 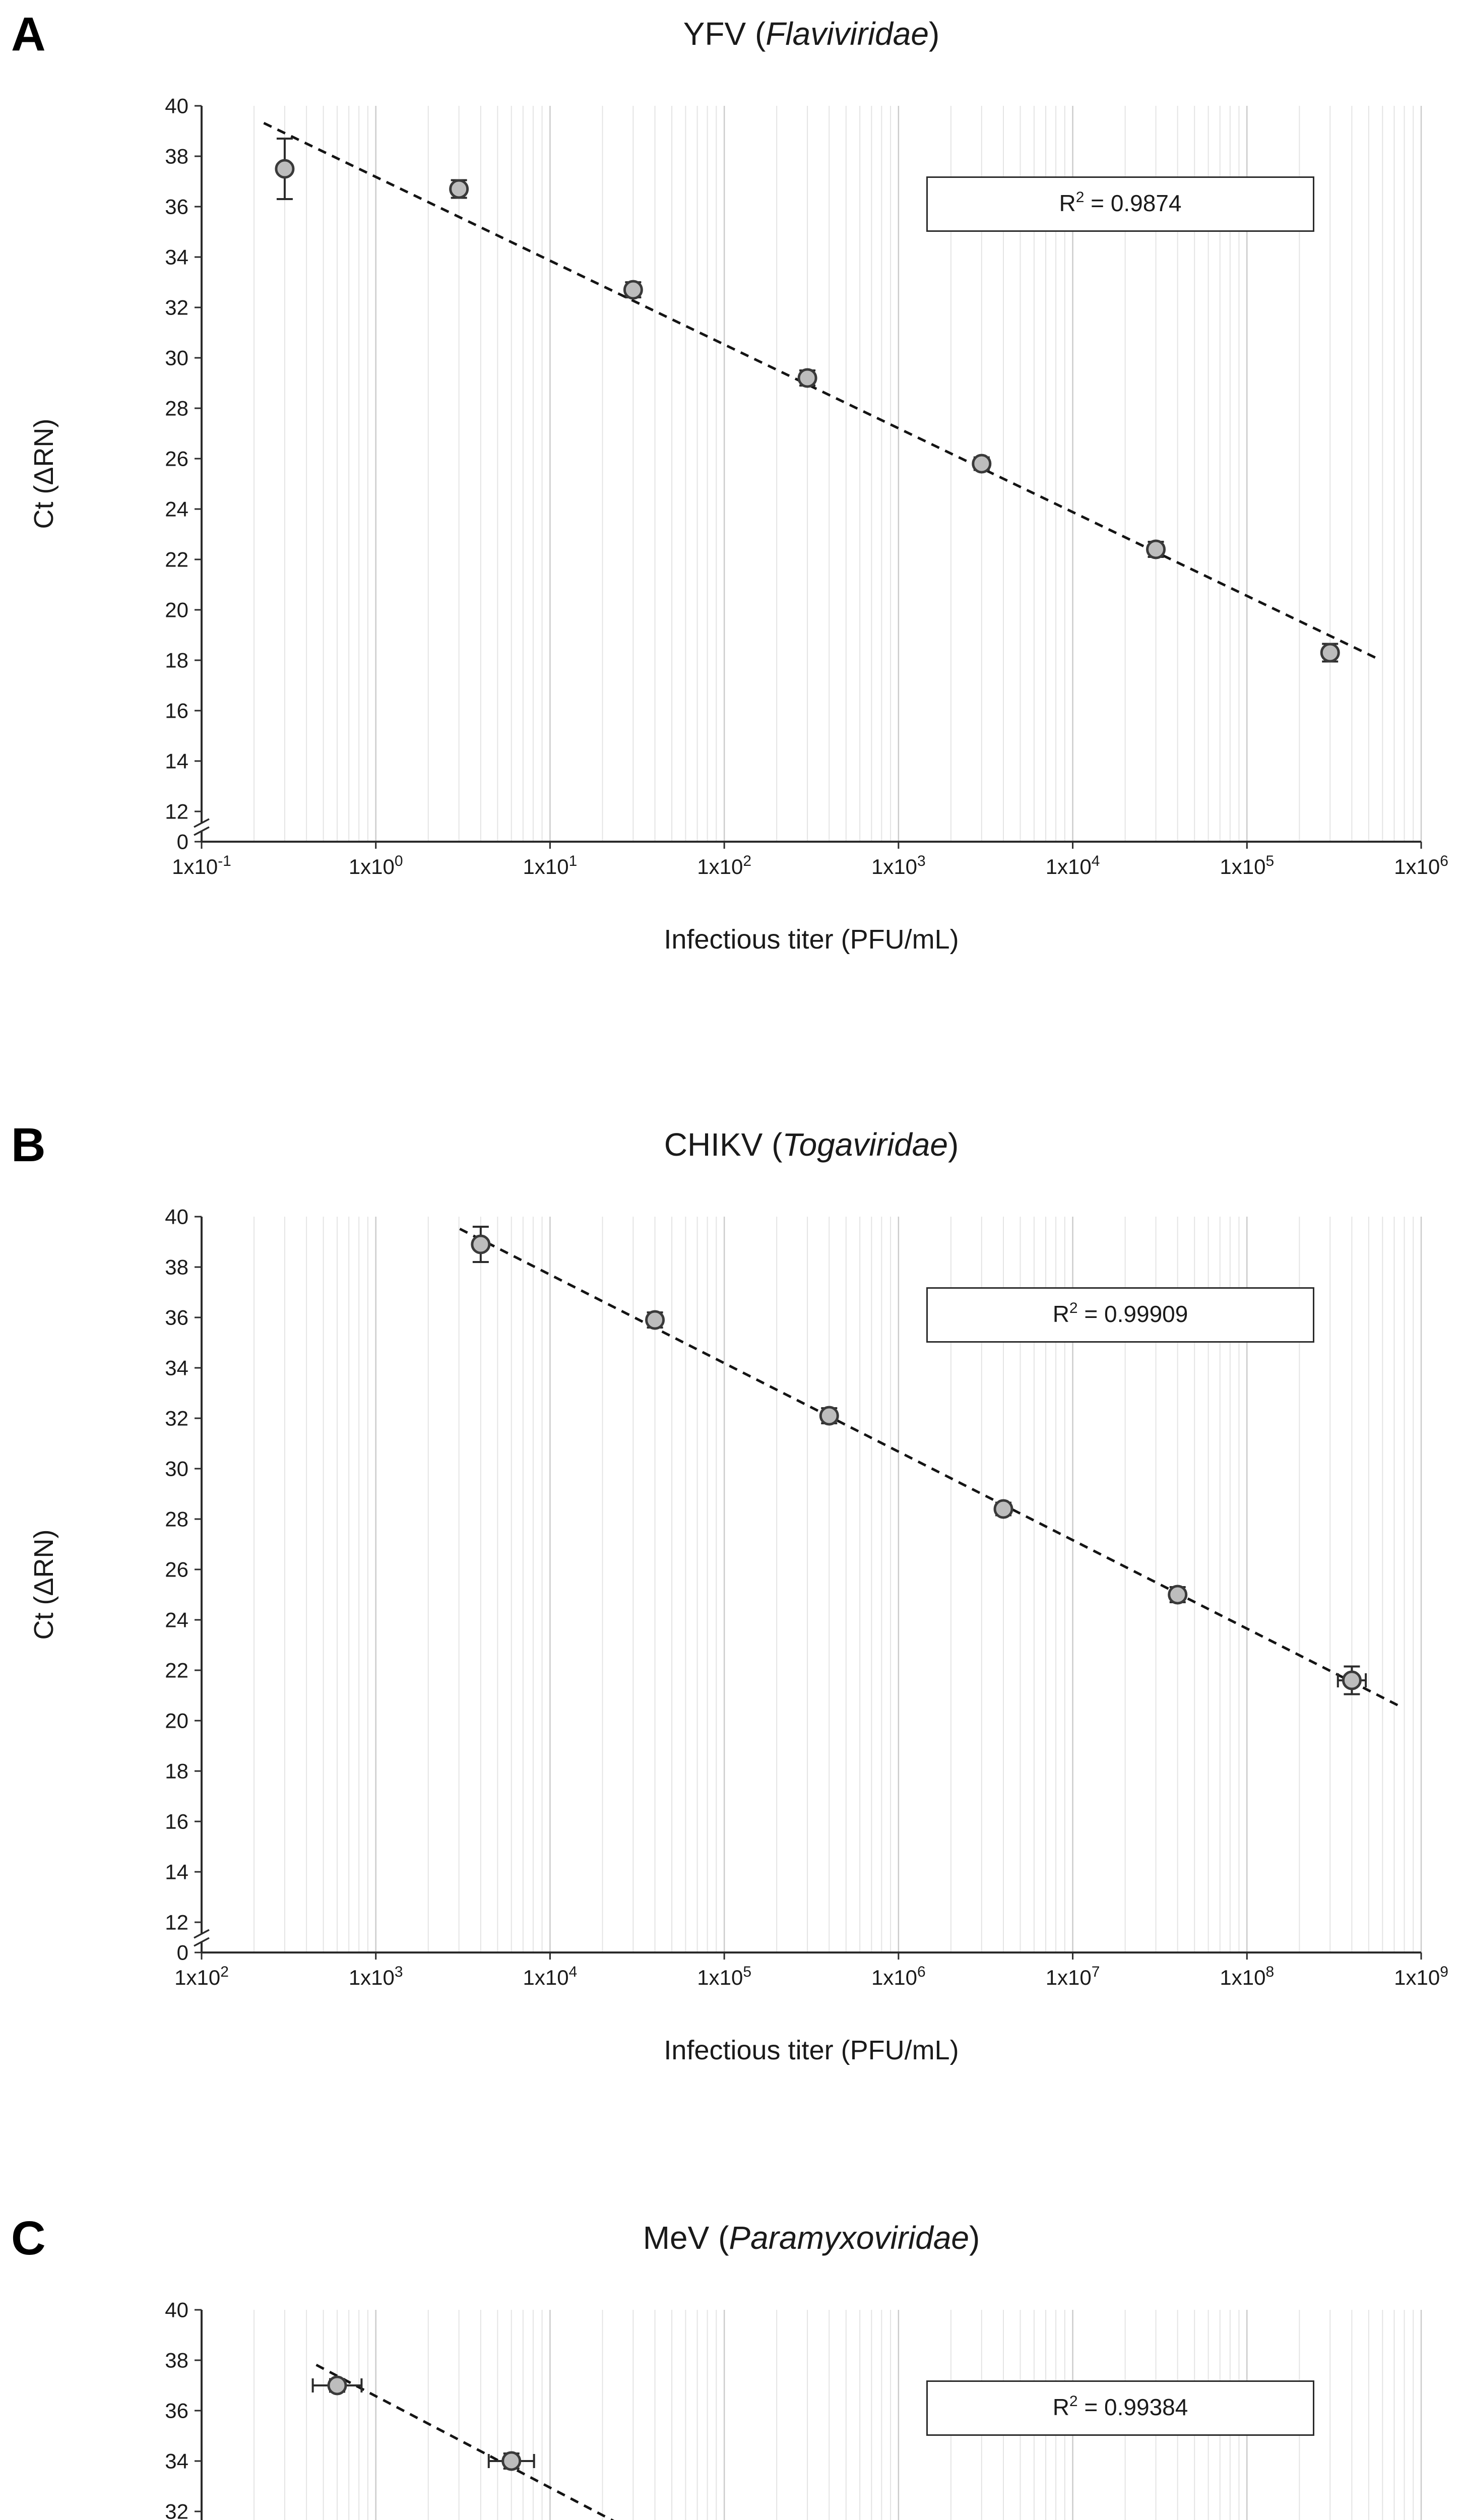 I want to click on y-tick-label: 30, so click(x=177, y=1469).